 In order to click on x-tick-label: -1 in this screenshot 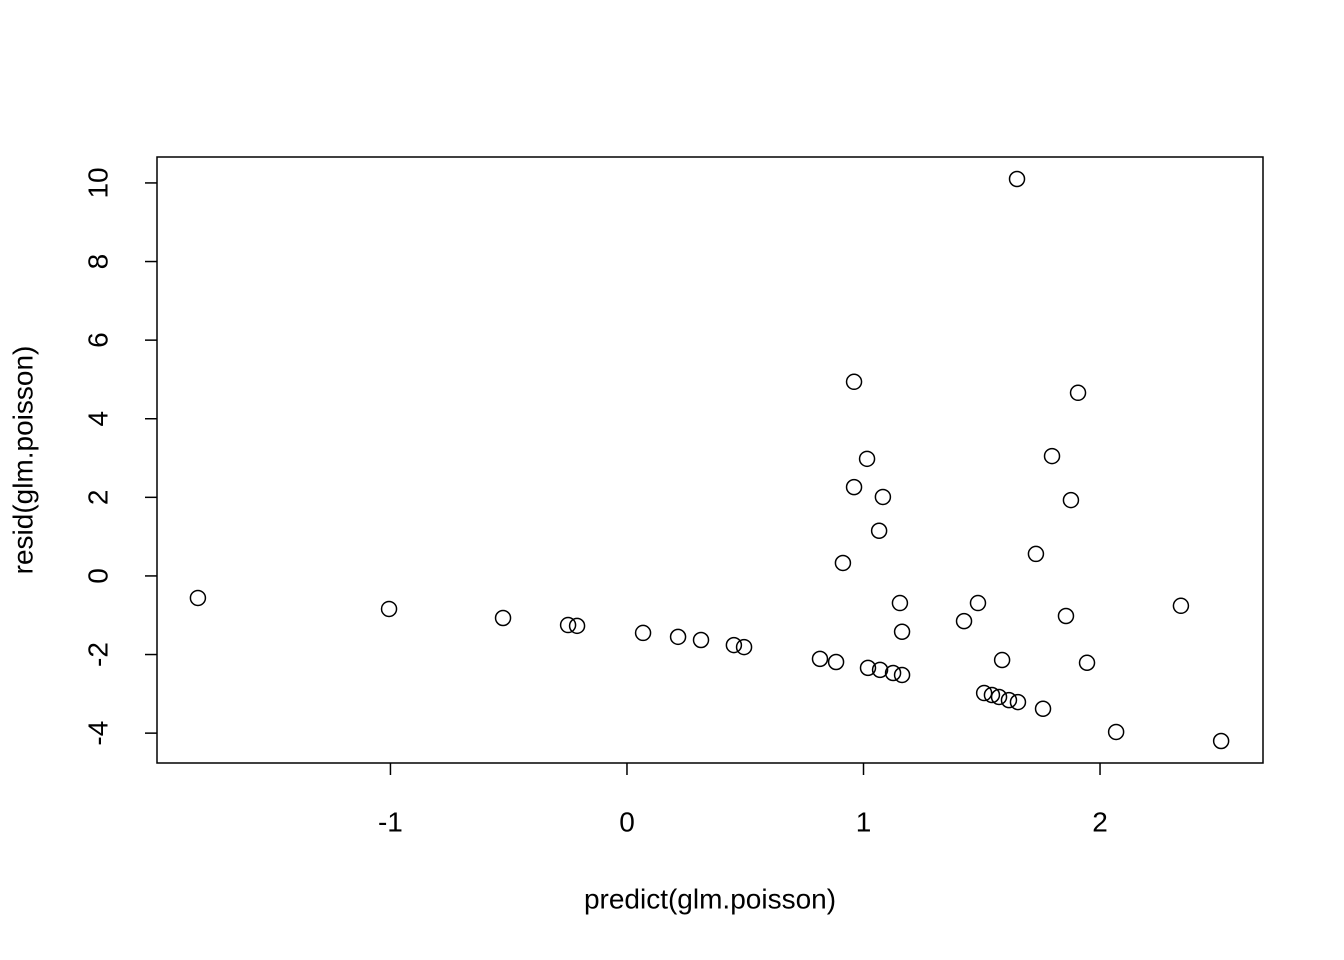, I will do `click(390, 821)`.